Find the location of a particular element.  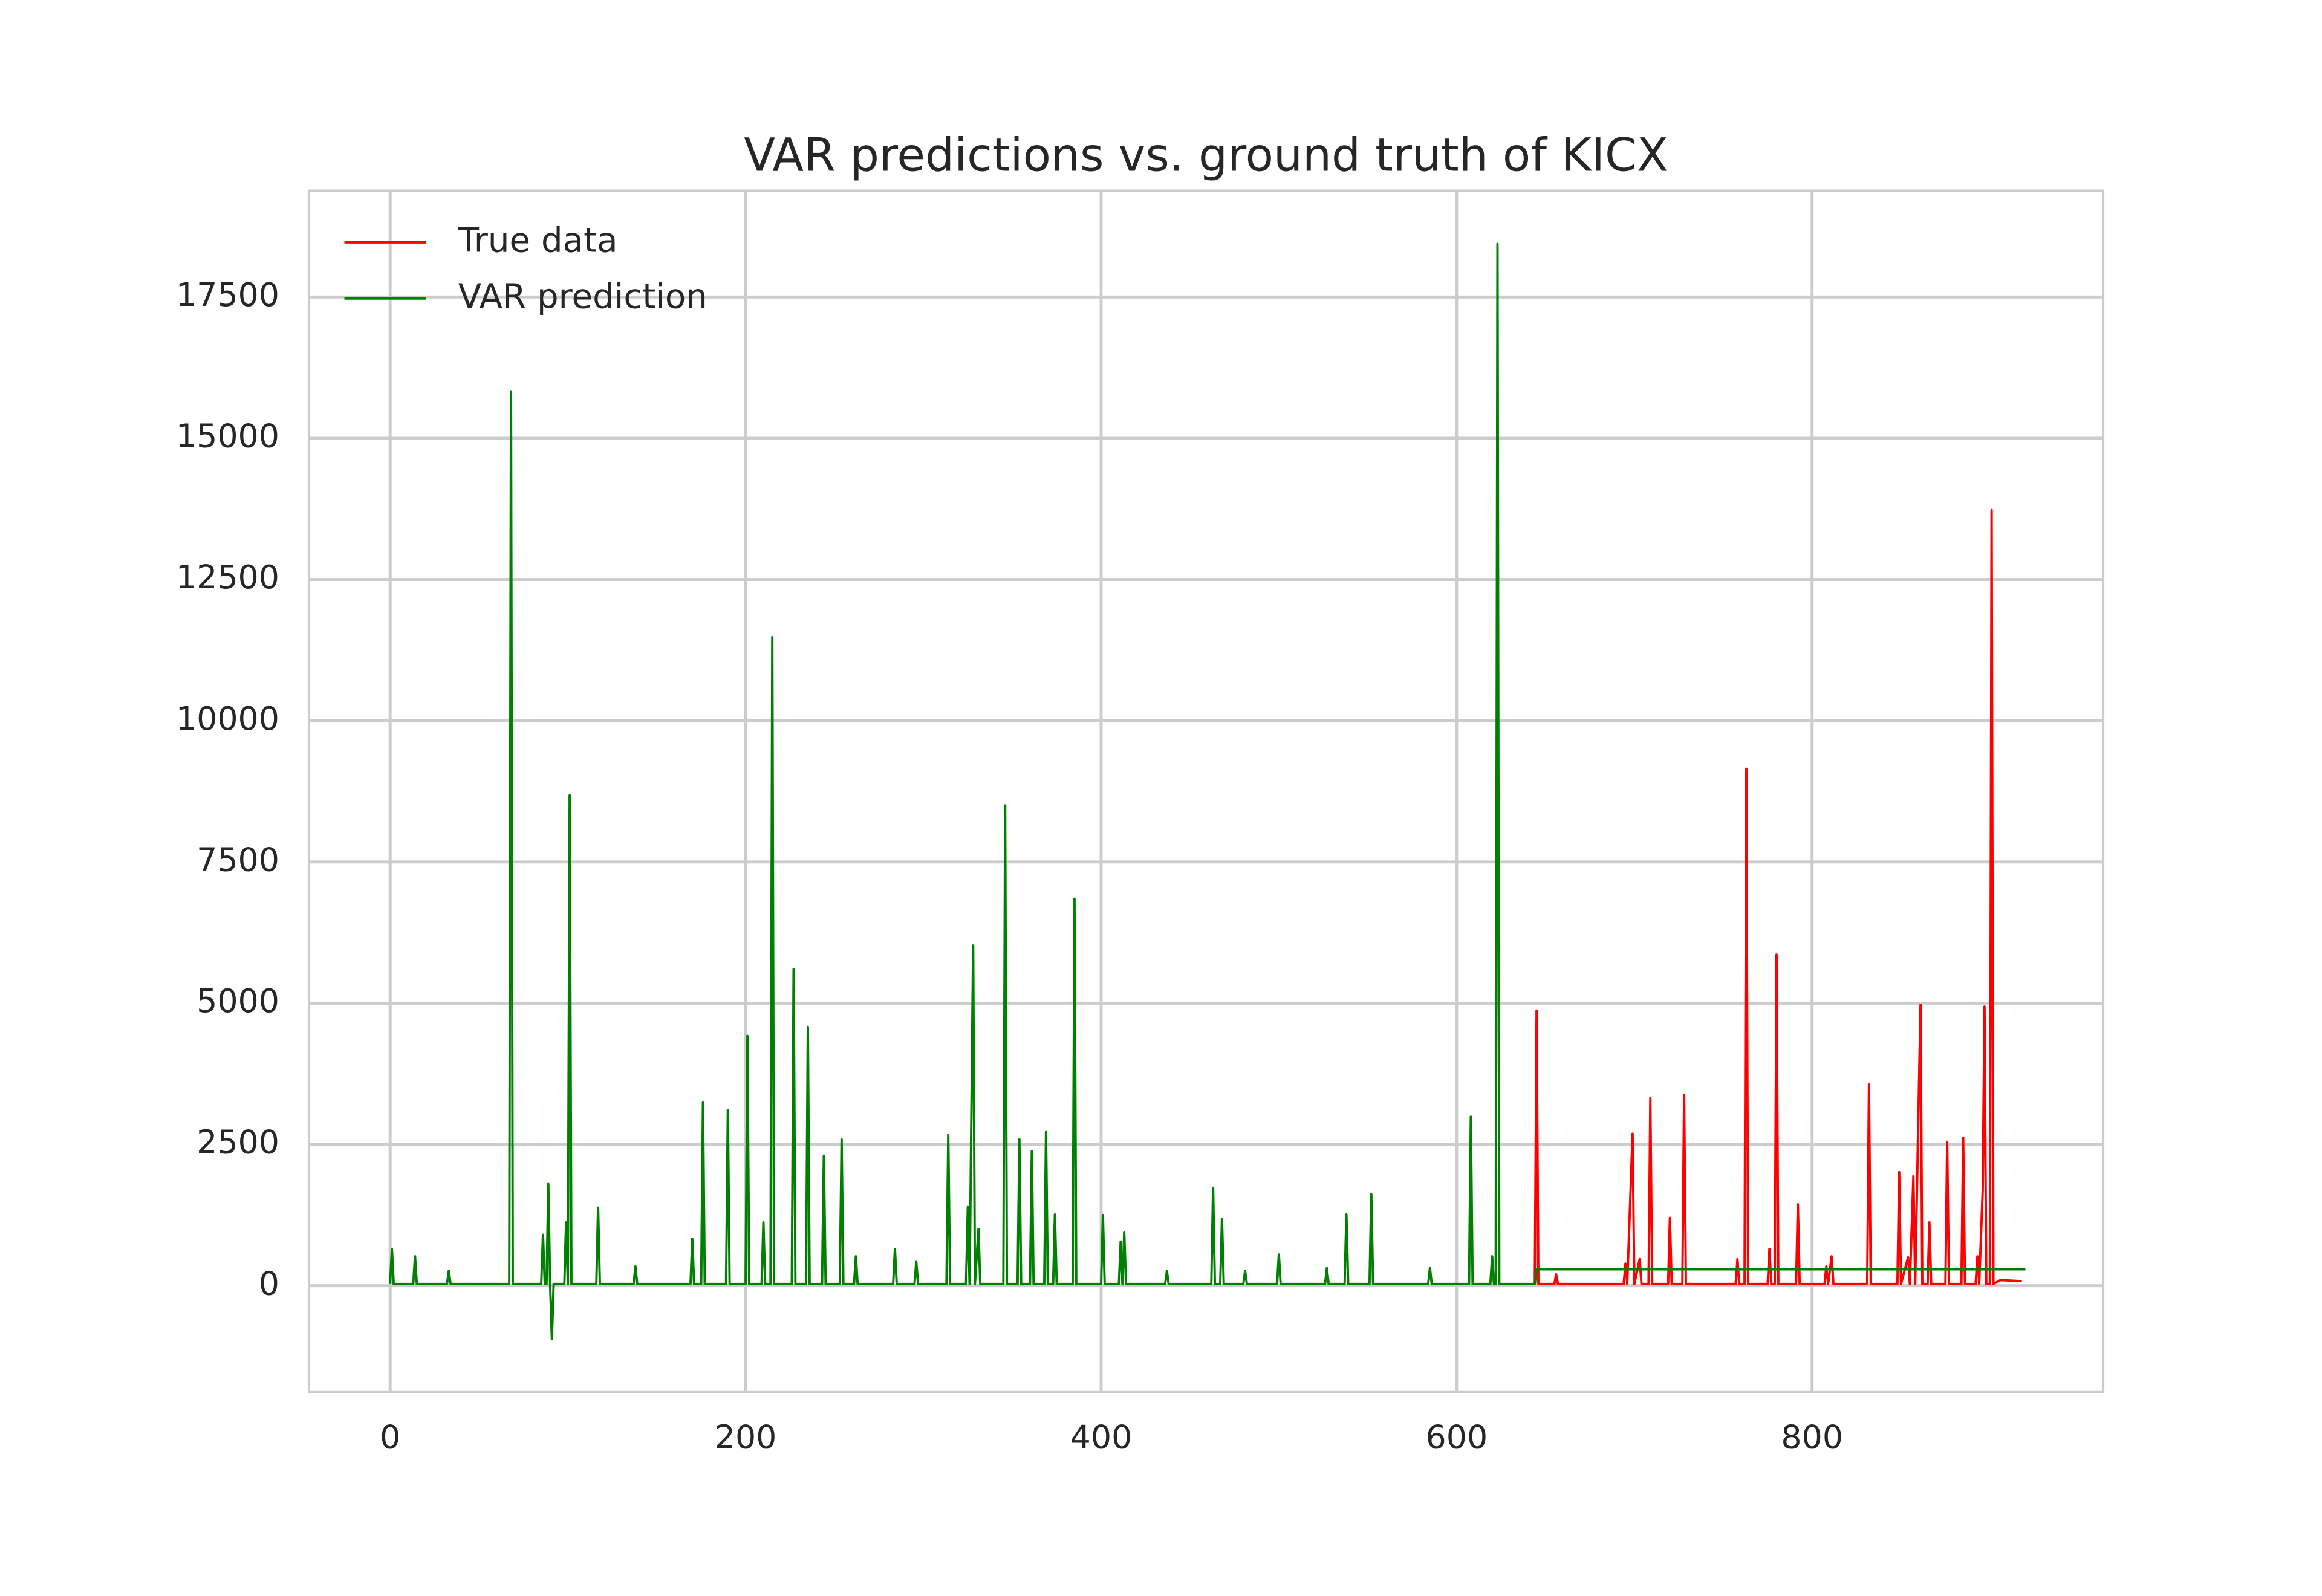

chart-title: VAR predictions vs. ground truth of KICX is located at coordinates (1206, 155).